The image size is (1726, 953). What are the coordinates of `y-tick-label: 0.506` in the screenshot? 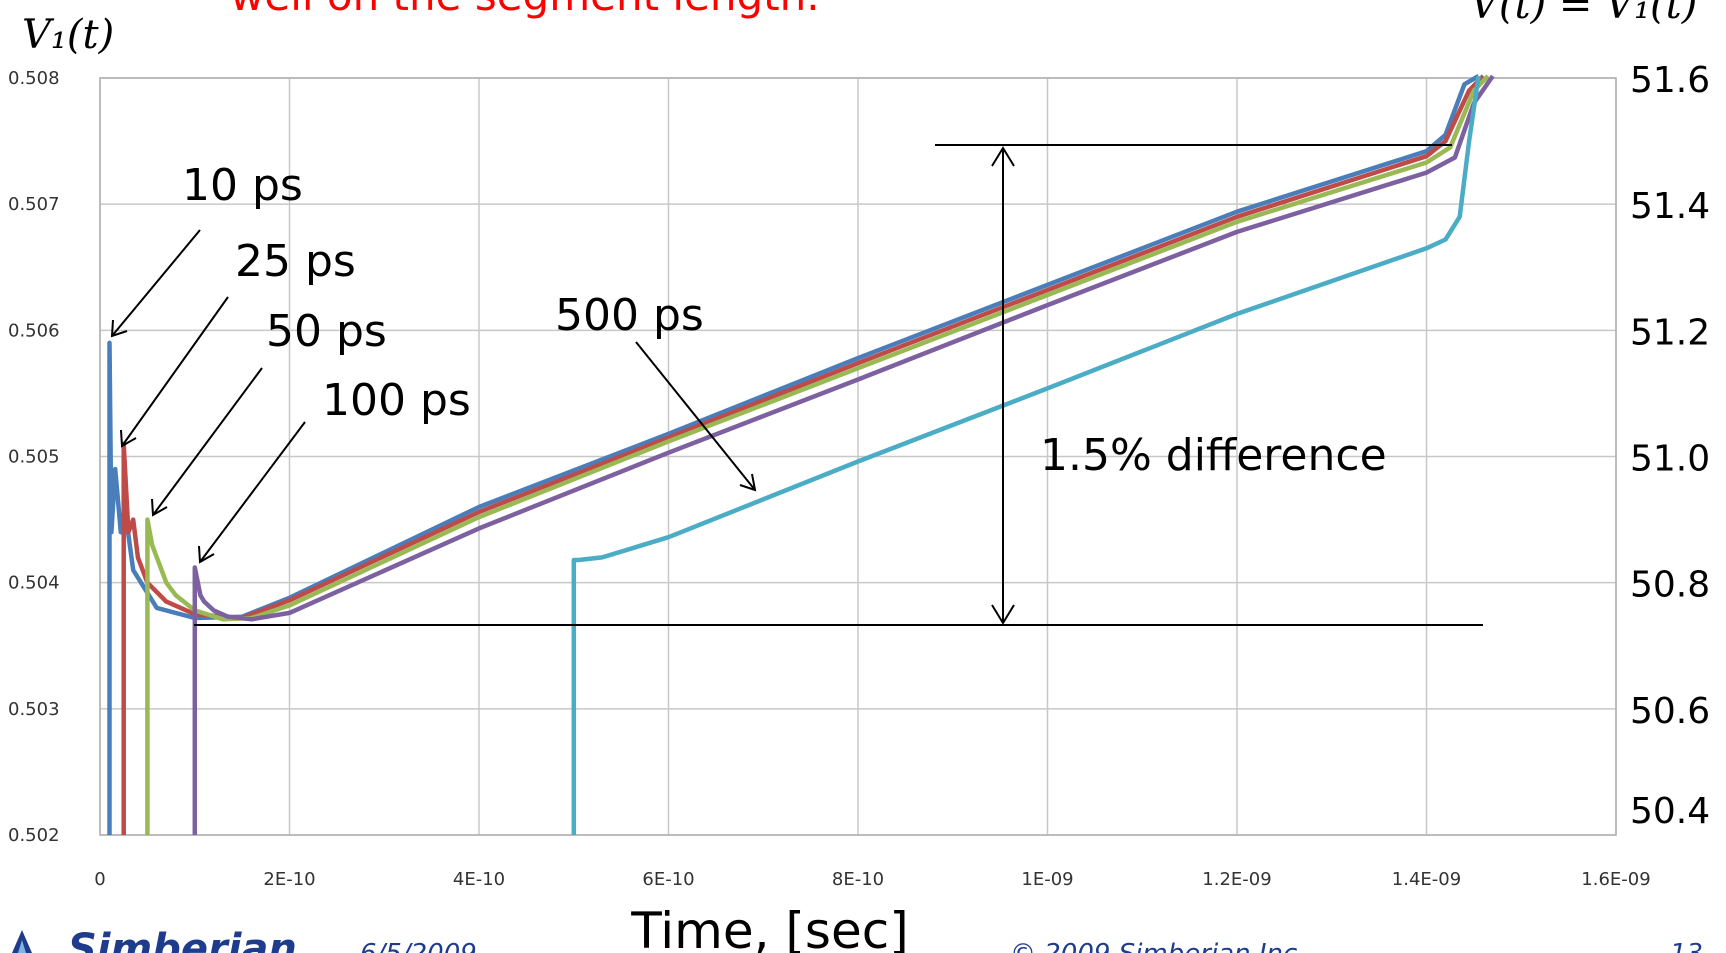 It's located at (34, 330).